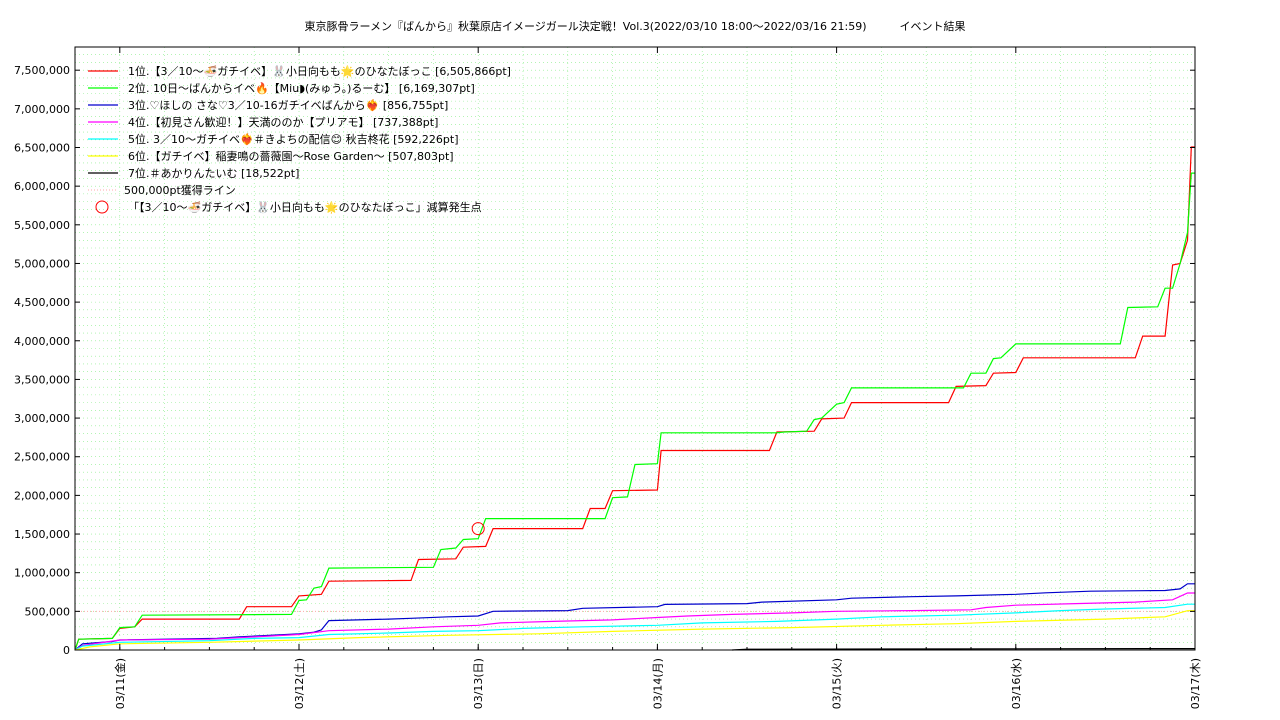 The height and width of the screenshot is (720, 1280). What do you see at coordinates (42, 573) in the screenshot?
I see `y-tick-label: 1,000,000` at bounding box center [42, 573].